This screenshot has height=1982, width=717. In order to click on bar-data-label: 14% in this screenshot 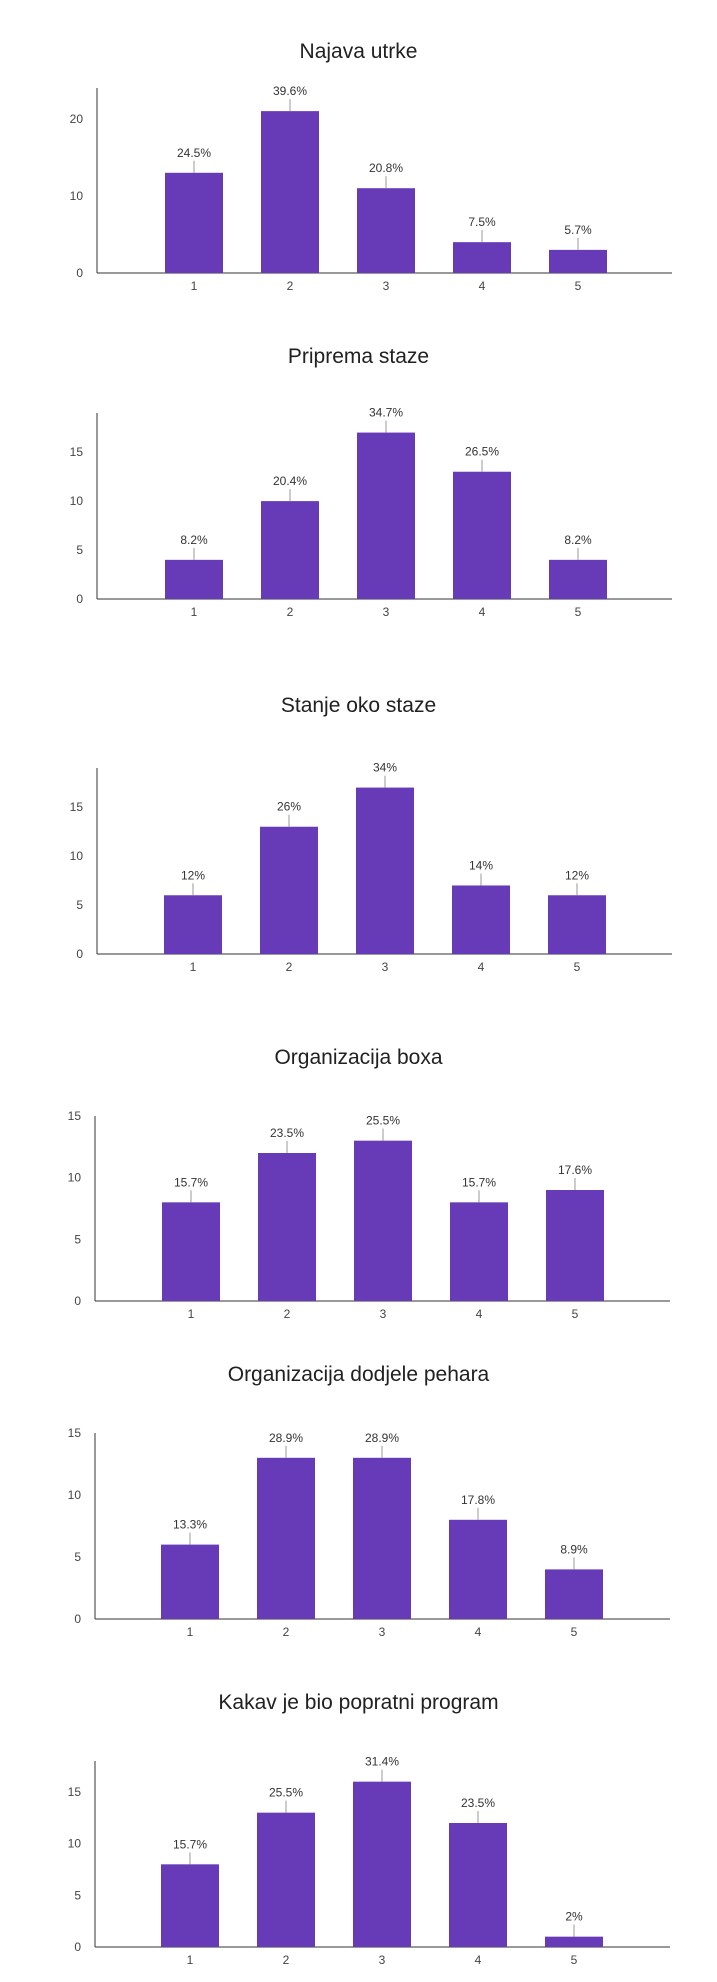, I will do `click(481, 865)`.